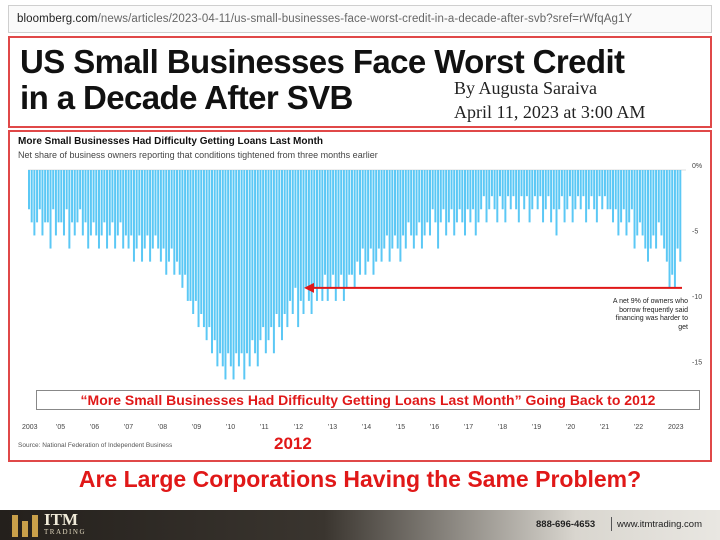 The image size is (720, 540). What do you see at coordinates (309, 287) in the screenshot?
I see `arrow-head-icon` at bounding box center [309, 287].